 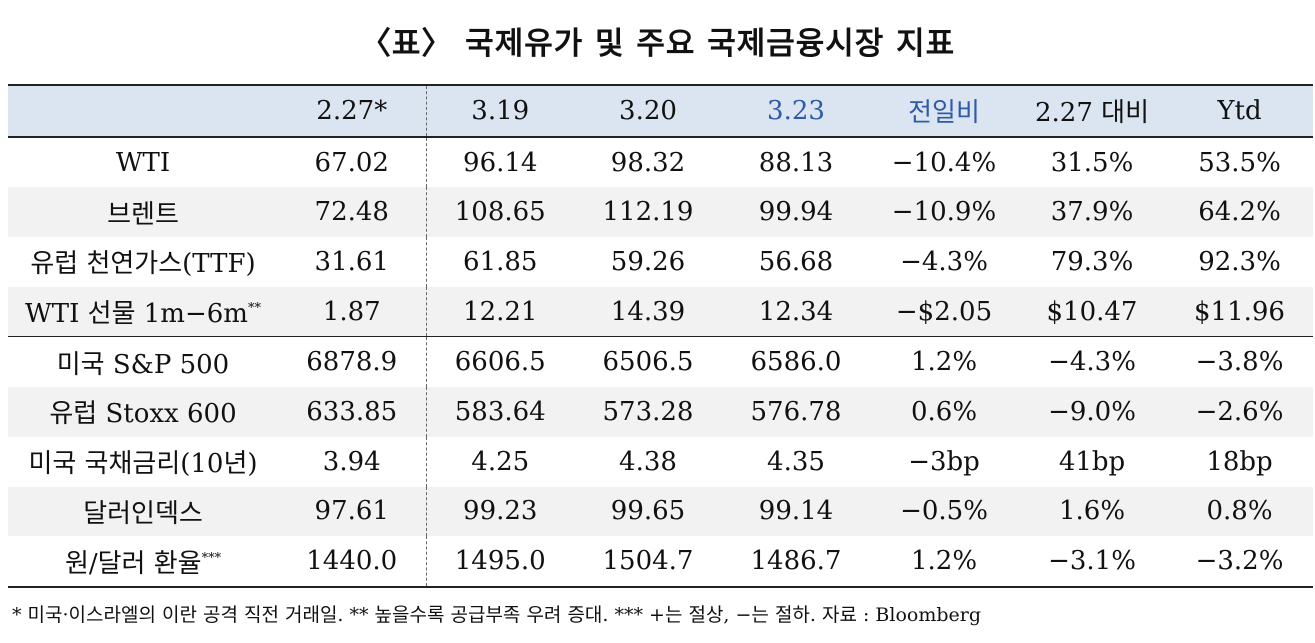 What do you see at coordinates (500, 311) in the screenshot?
I see `table-cell: 12.21` at bounding box center [500, 311].